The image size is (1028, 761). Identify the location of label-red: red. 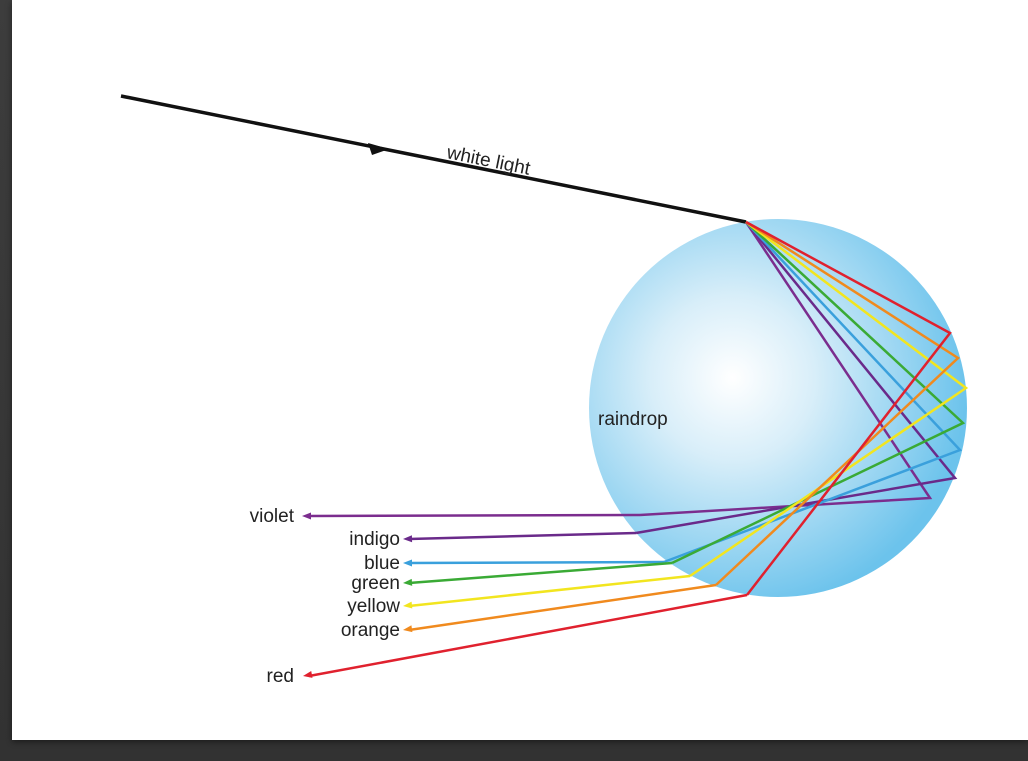
(280, 676).